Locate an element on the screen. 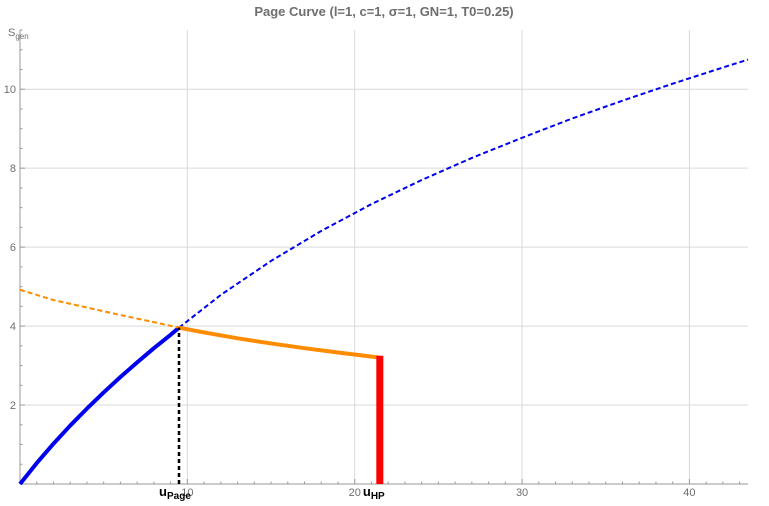  x-tick-label-0: 10 is located at coordinates (187, 493).